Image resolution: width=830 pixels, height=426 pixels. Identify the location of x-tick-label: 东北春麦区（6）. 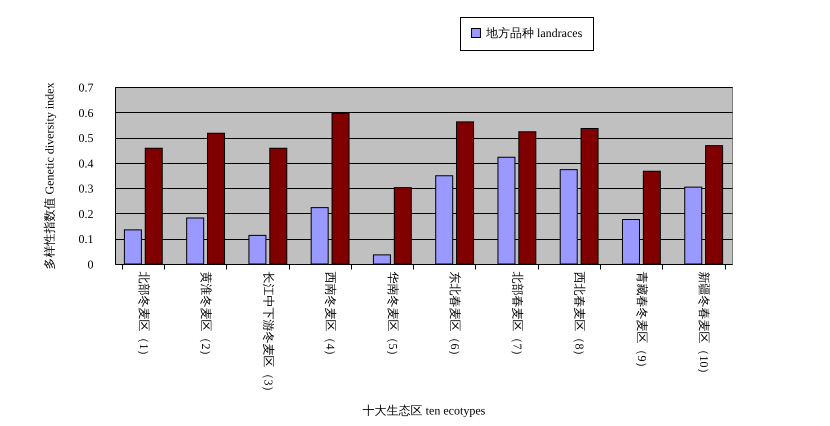
(455, 317).